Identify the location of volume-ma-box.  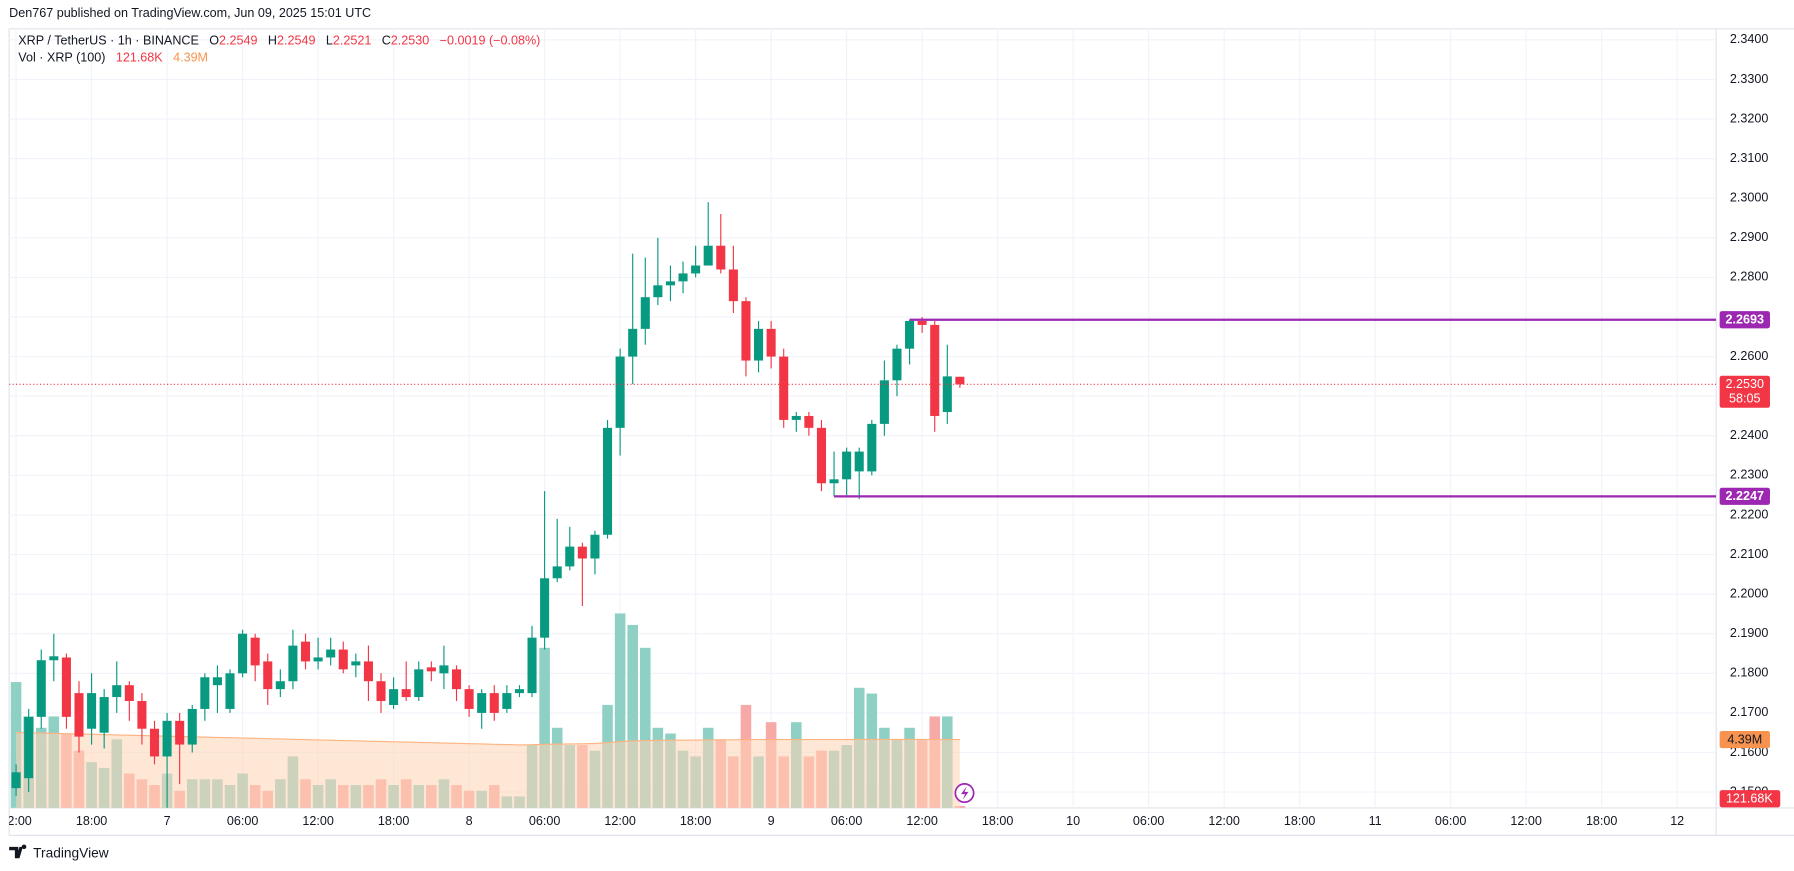
(1744, 740).